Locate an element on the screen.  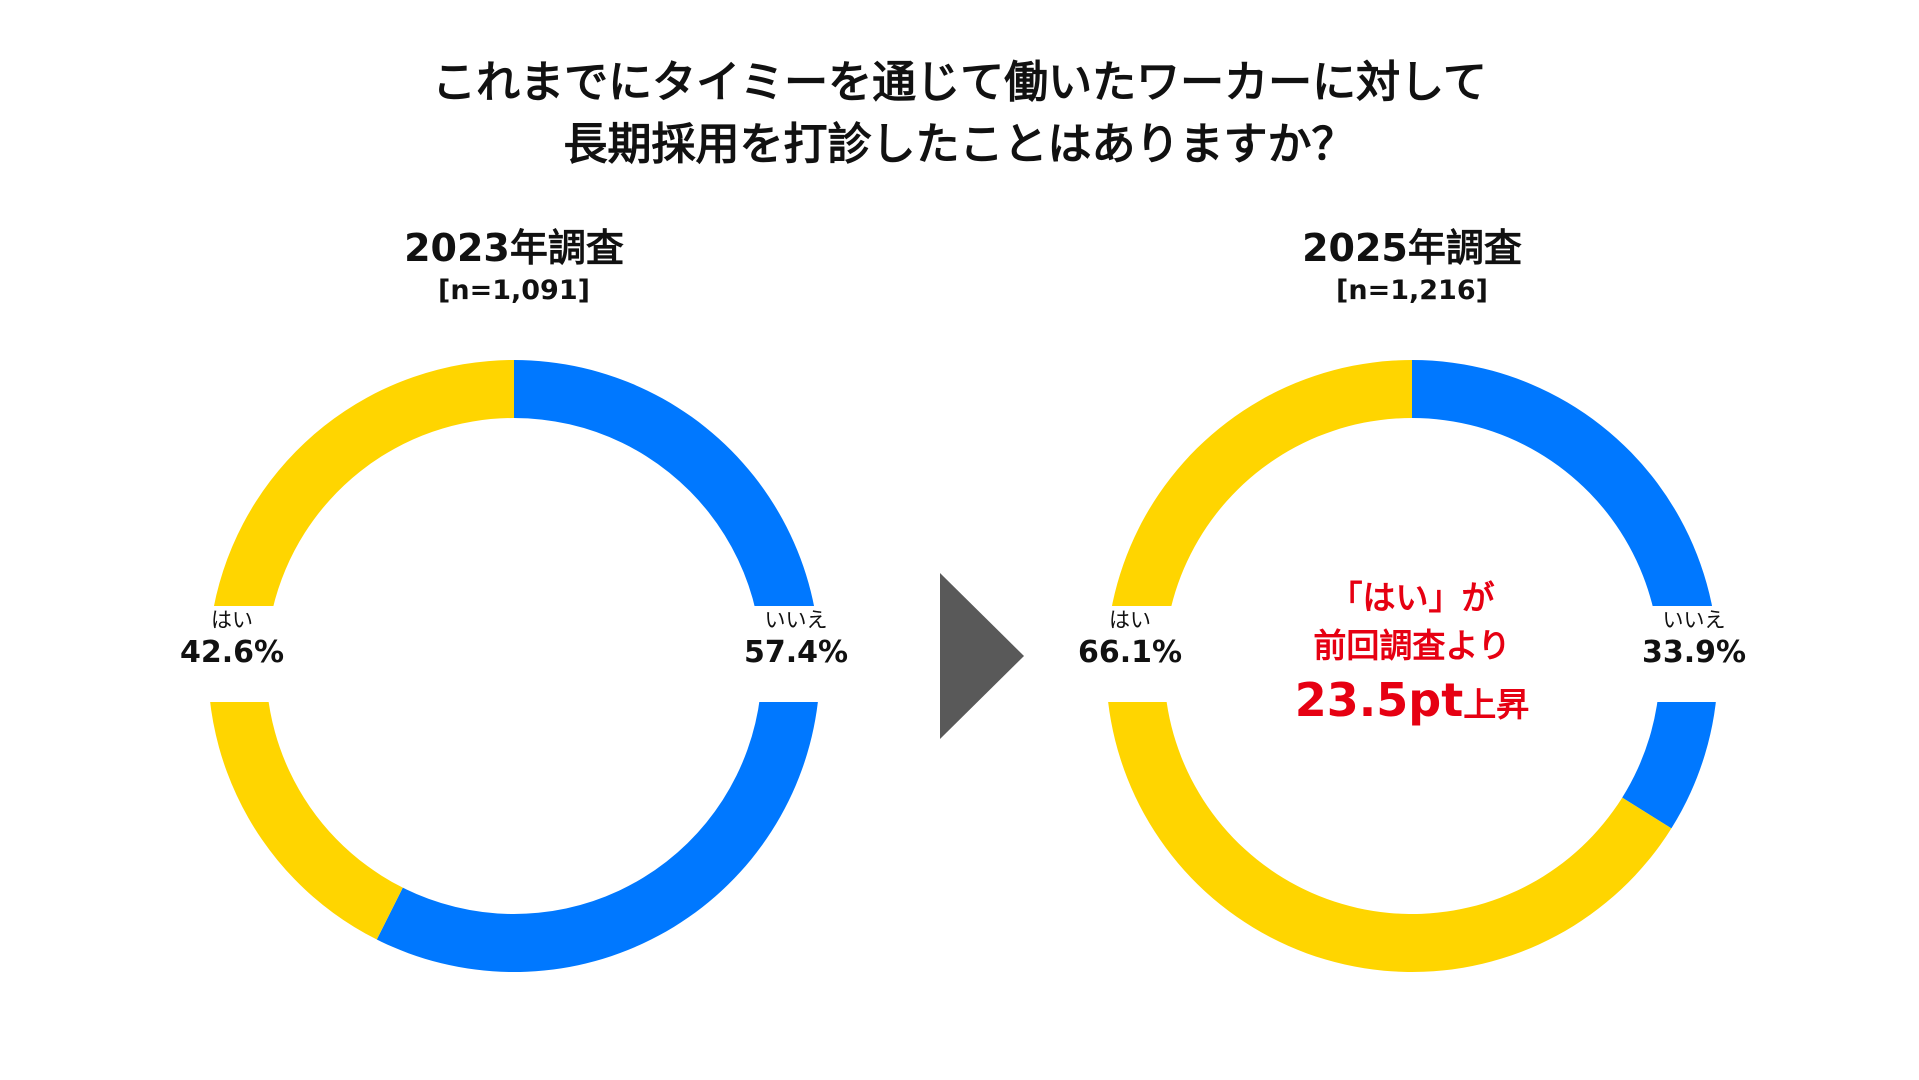
chart-title-line2: 長期採用を打診したことはありますか？ is located at coordinates (959, 144).